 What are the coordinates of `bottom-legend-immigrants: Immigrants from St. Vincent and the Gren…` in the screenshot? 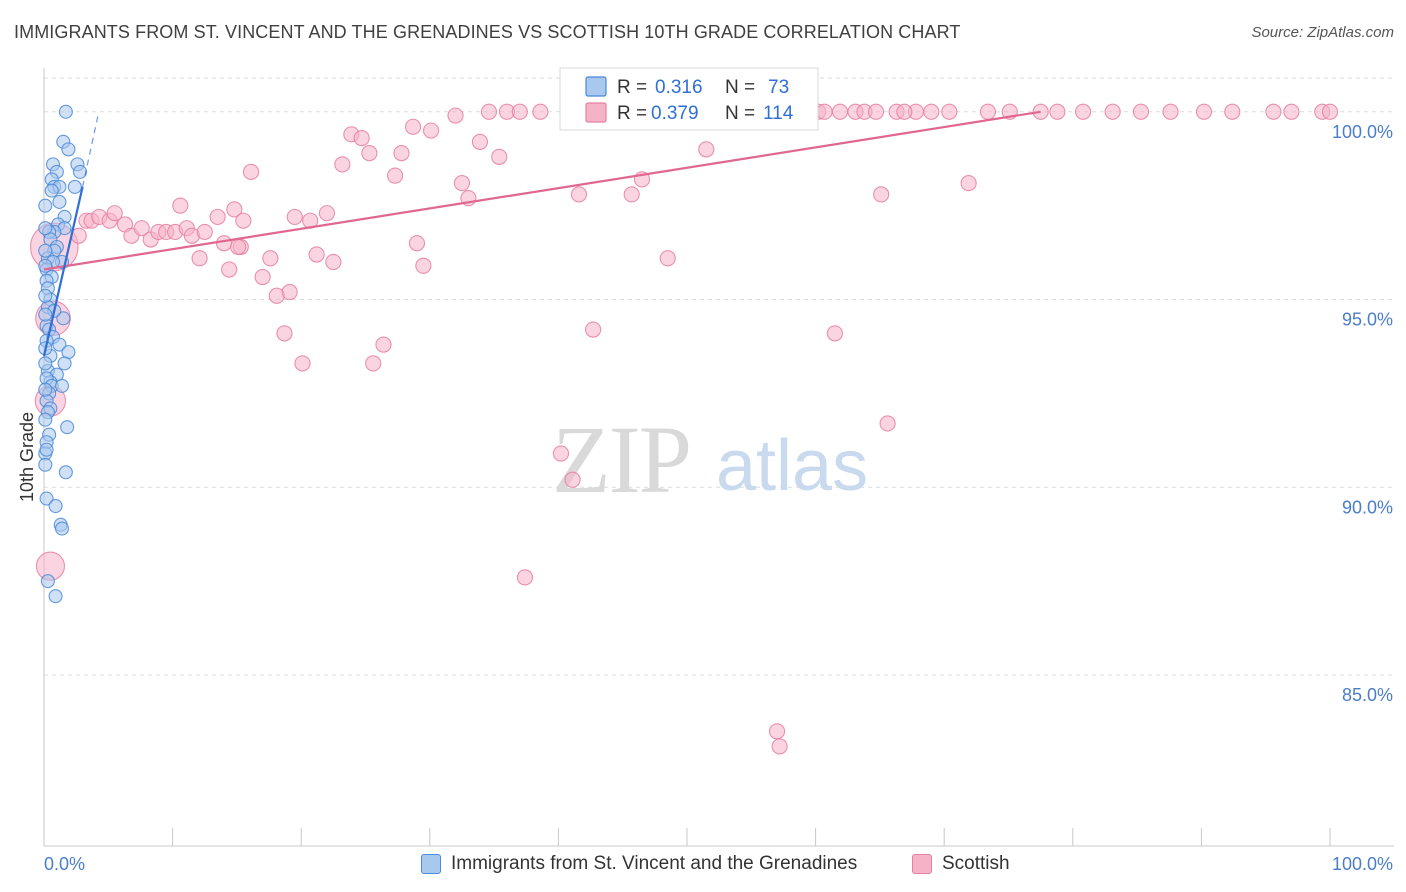 It's located at (639, 864).